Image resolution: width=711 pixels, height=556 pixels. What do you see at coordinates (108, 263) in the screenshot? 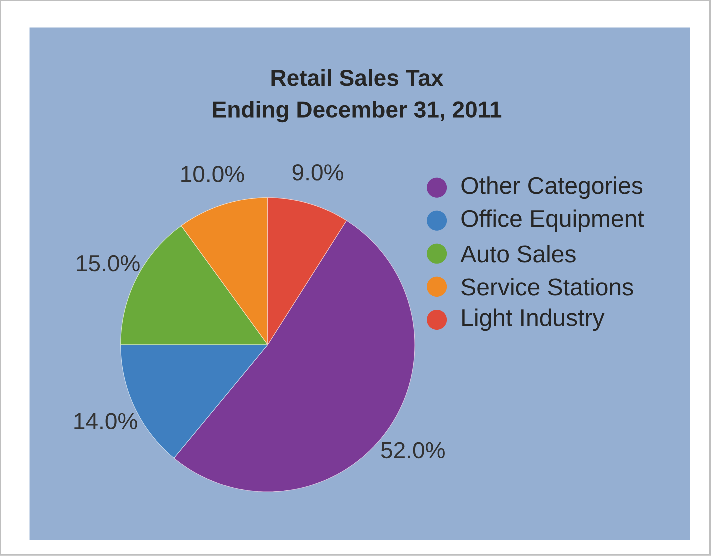
I see `data-label: 15.0%` at bounding box center [108, 263].